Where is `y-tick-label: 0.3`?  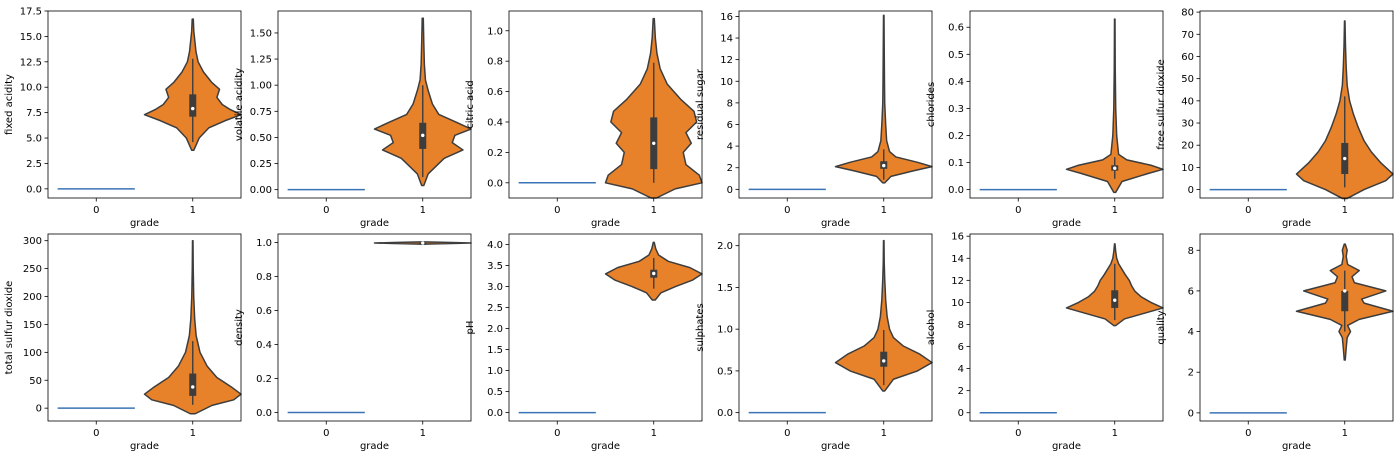 y-tick-label: 0.3 is located at coordinates (956, 109).